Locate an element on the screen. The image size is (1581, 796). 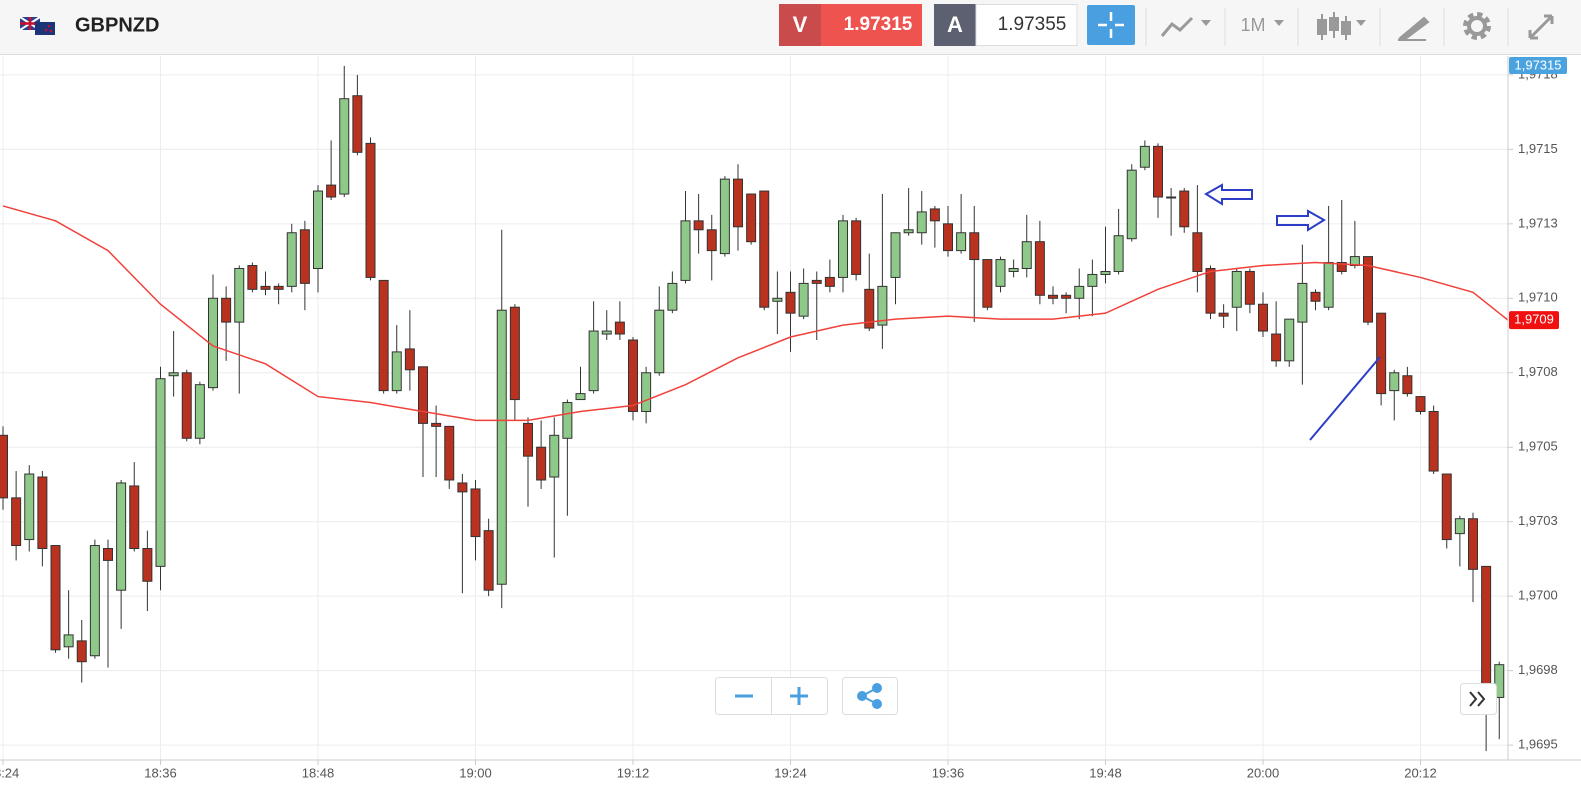
timeframe: 1M is located at coordinates (1252, 25).